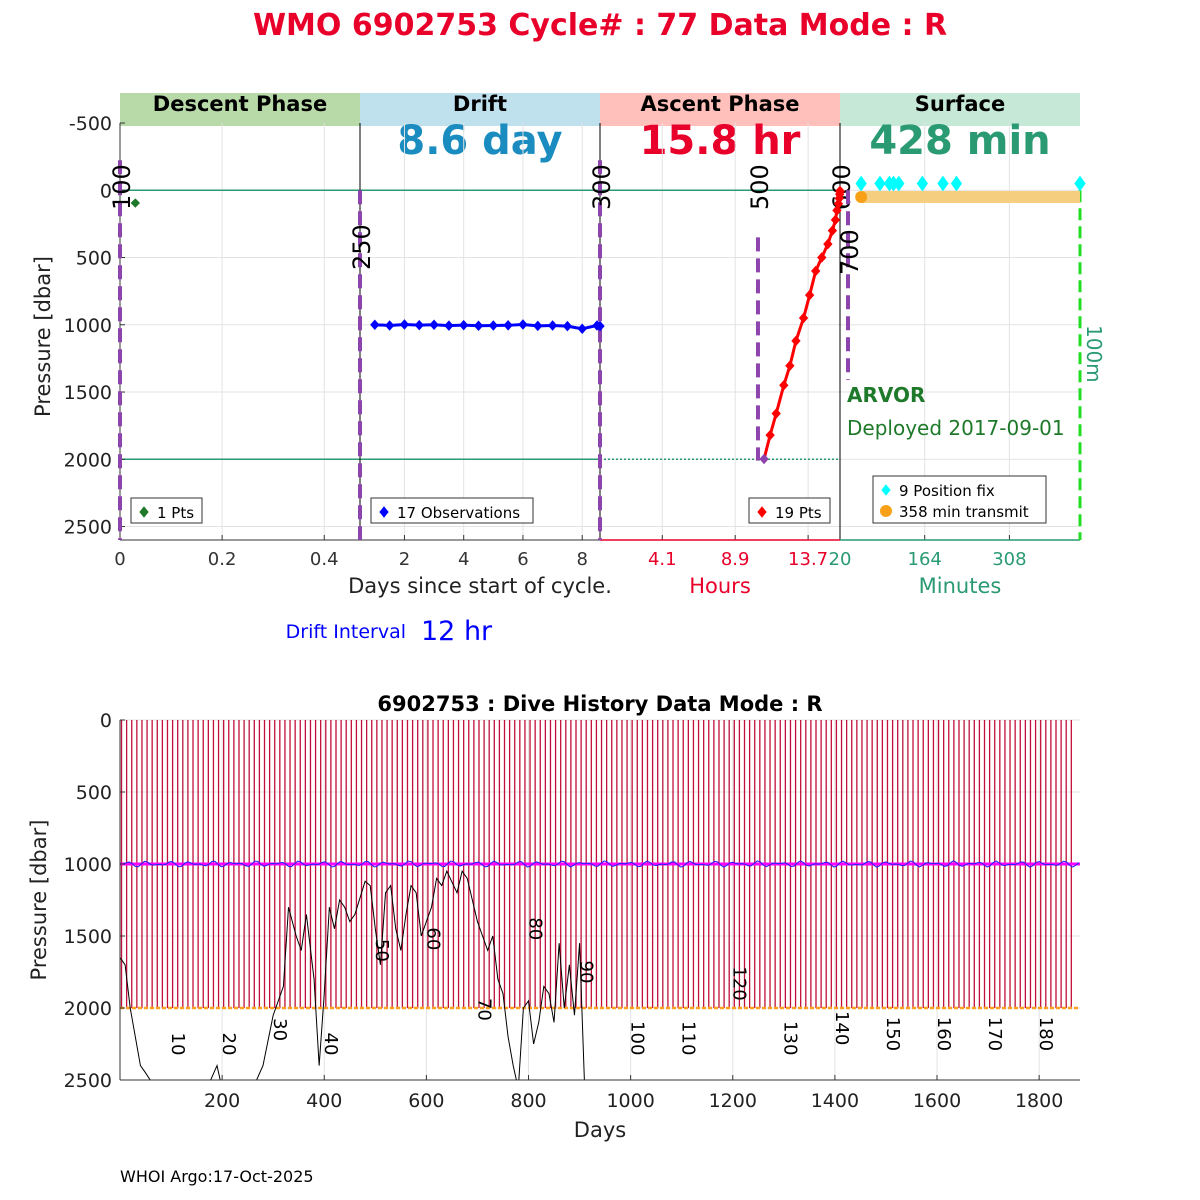 The width and height of the screenshot is (1200, 1200). What do you see at coordinates (528, 1101) in the screenshot?
I see `x-tick-label: 800` at bounding box center [528, 1101].